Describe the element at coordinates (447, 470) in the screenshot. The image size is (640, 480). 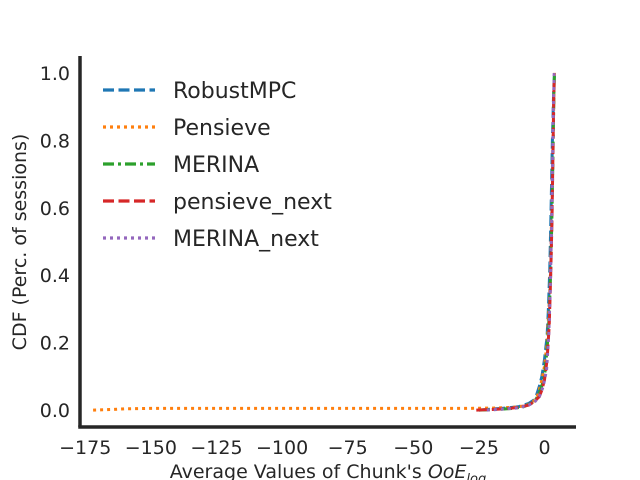
I see `x-axis-label-math: OoE` at that location.